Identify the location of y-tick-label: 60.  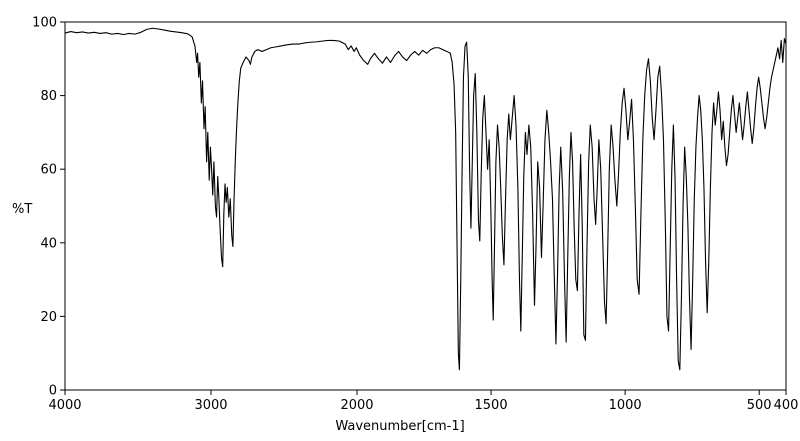
(48, 170).